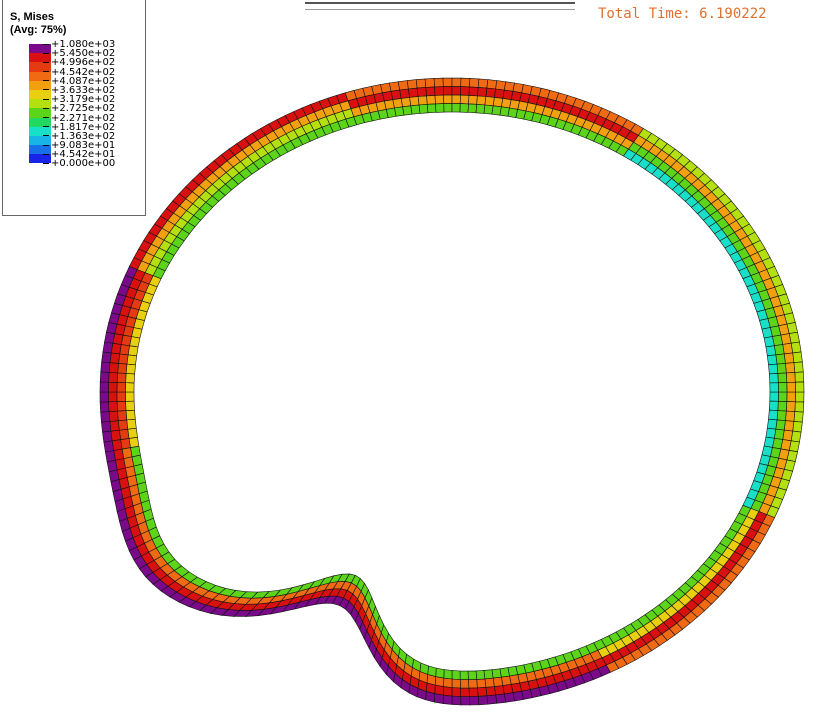  What do you see at coordinates (79, 90) in the screenshot?
I see `legend-entry-label: +3.633e+02` at bounding box center [79, 90].